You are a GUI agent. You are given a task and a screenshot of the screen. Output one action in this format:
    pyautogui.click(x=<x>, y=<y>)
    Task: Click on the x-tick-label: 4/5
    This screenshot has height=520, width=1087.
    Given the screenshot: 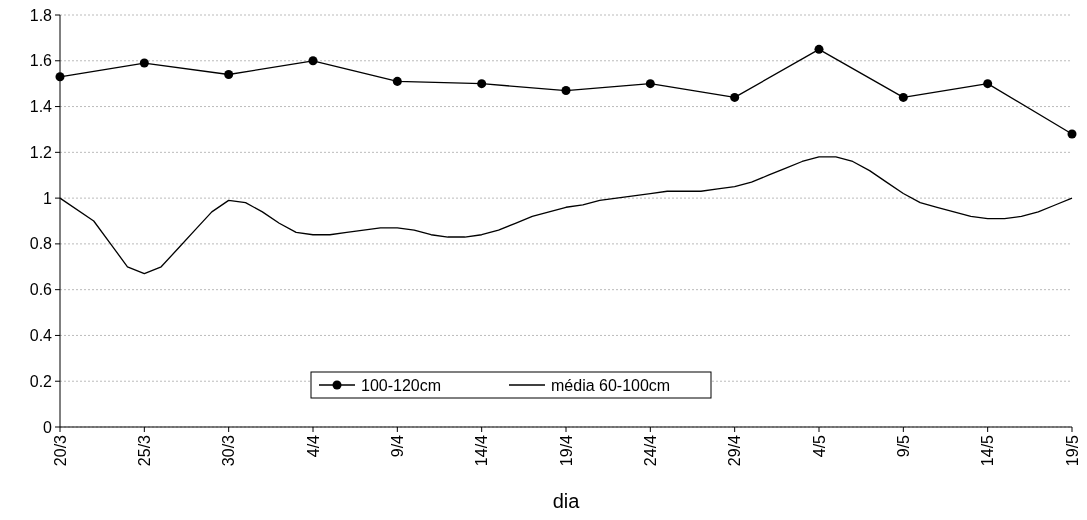 What is the action you would take?
    pyautogui.click(x=819, y=446)
    